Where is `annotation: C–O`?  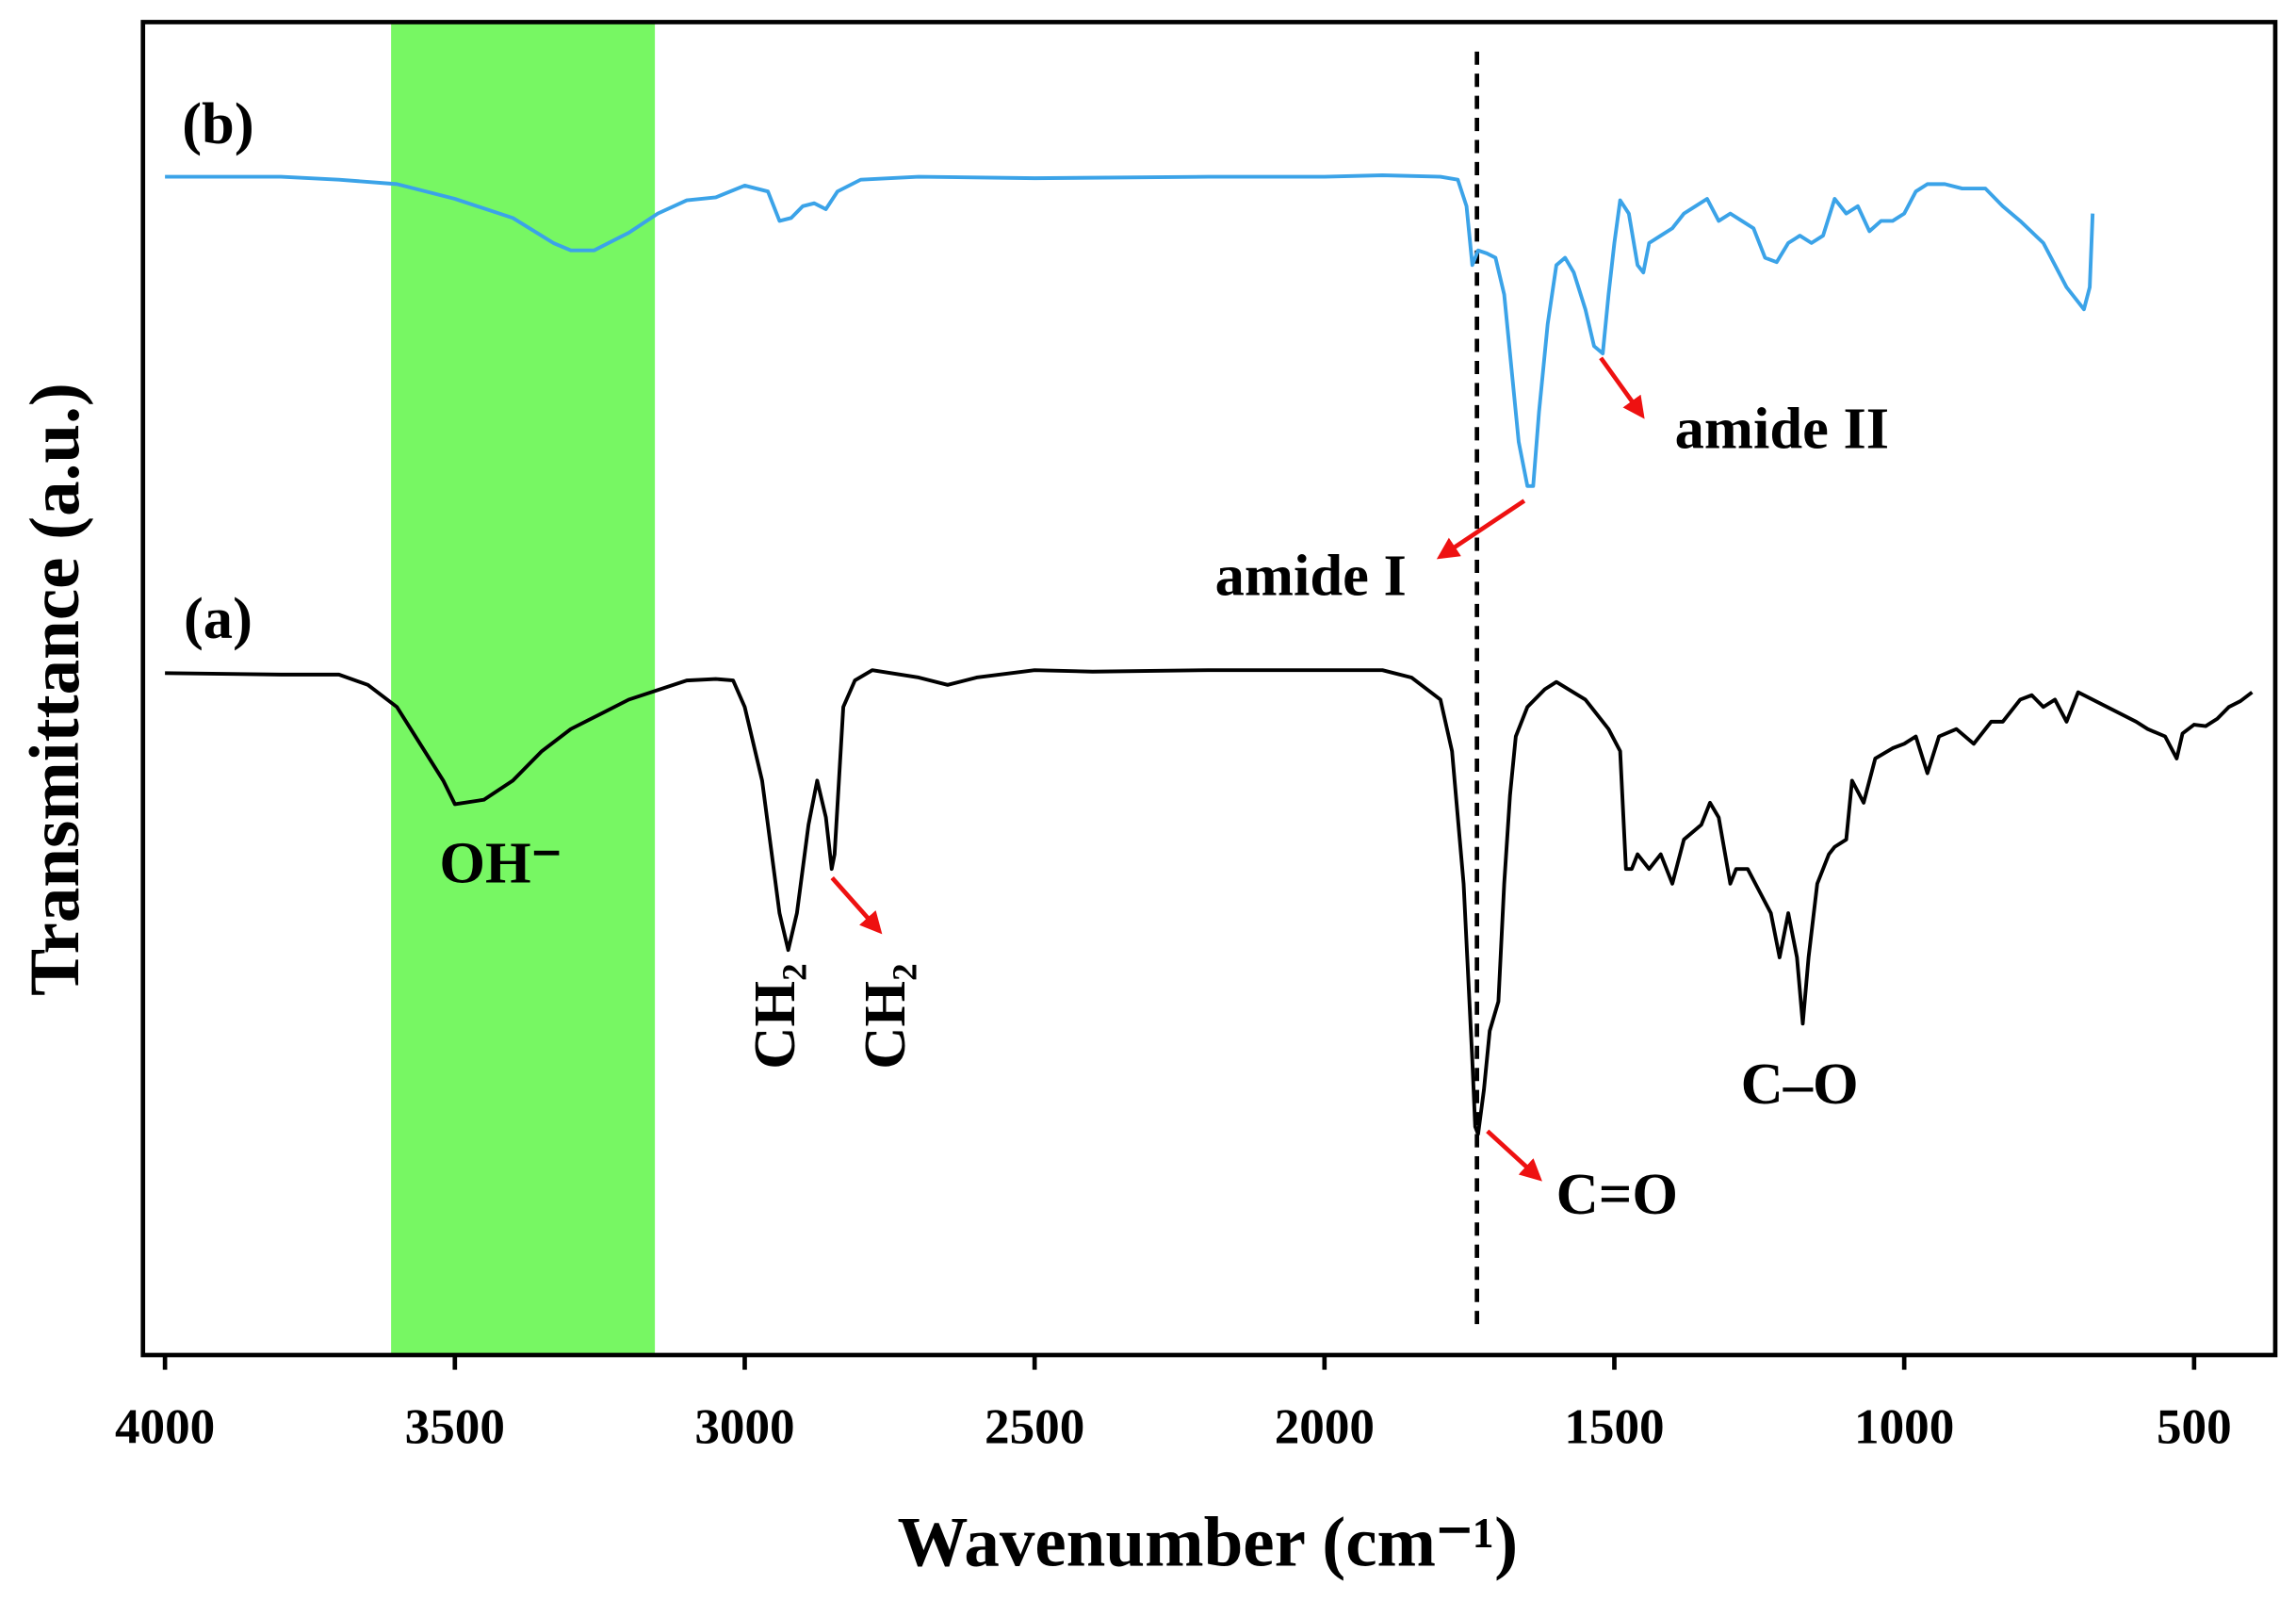 annotation: C–O is located at coordinates (1800, 1084).